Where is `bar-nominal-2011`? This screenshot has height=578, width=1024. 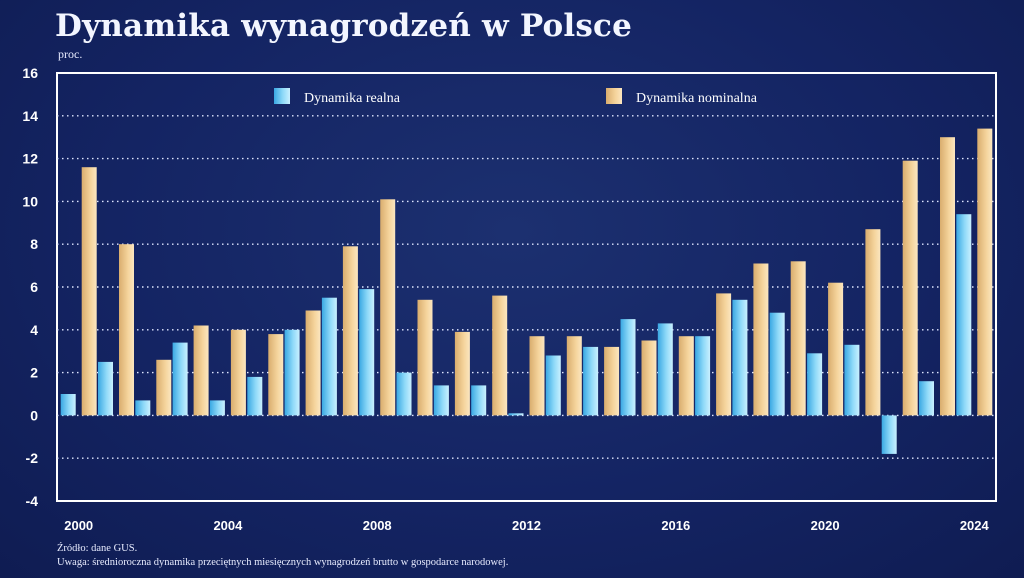
bar-nominal-2011 is located at coordinates (500, 355).